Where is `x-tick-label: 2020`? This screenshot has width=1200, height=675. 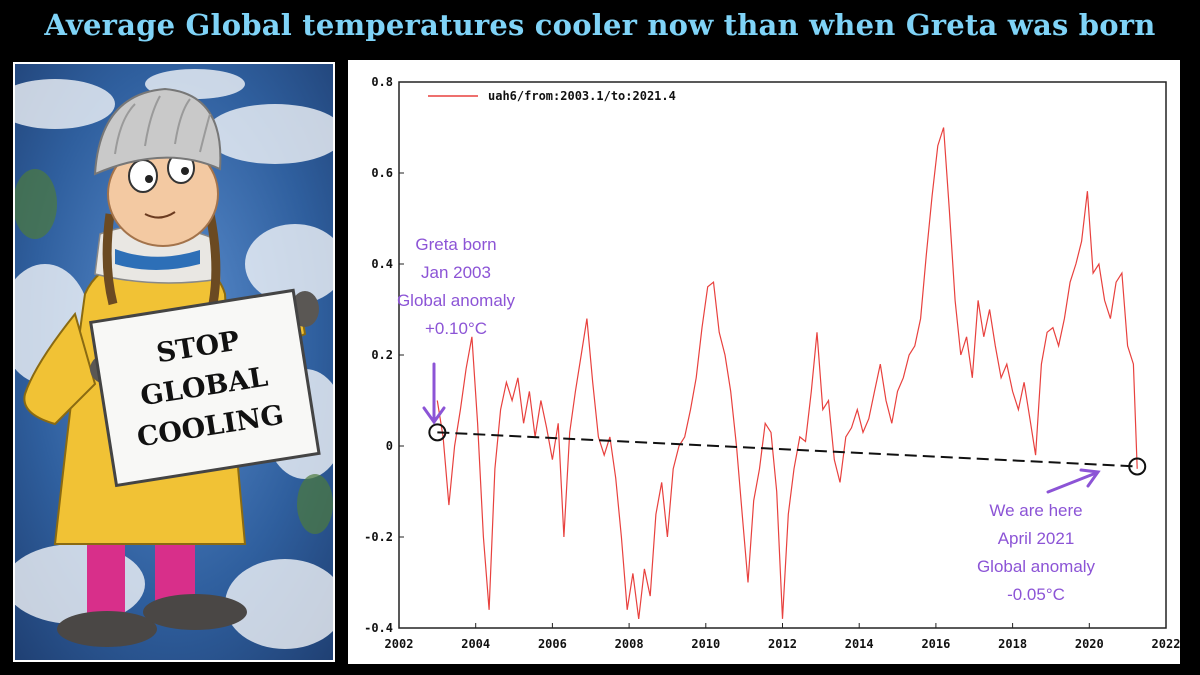
x-tick-label: 2020 is located at coordinates (1089, 644).